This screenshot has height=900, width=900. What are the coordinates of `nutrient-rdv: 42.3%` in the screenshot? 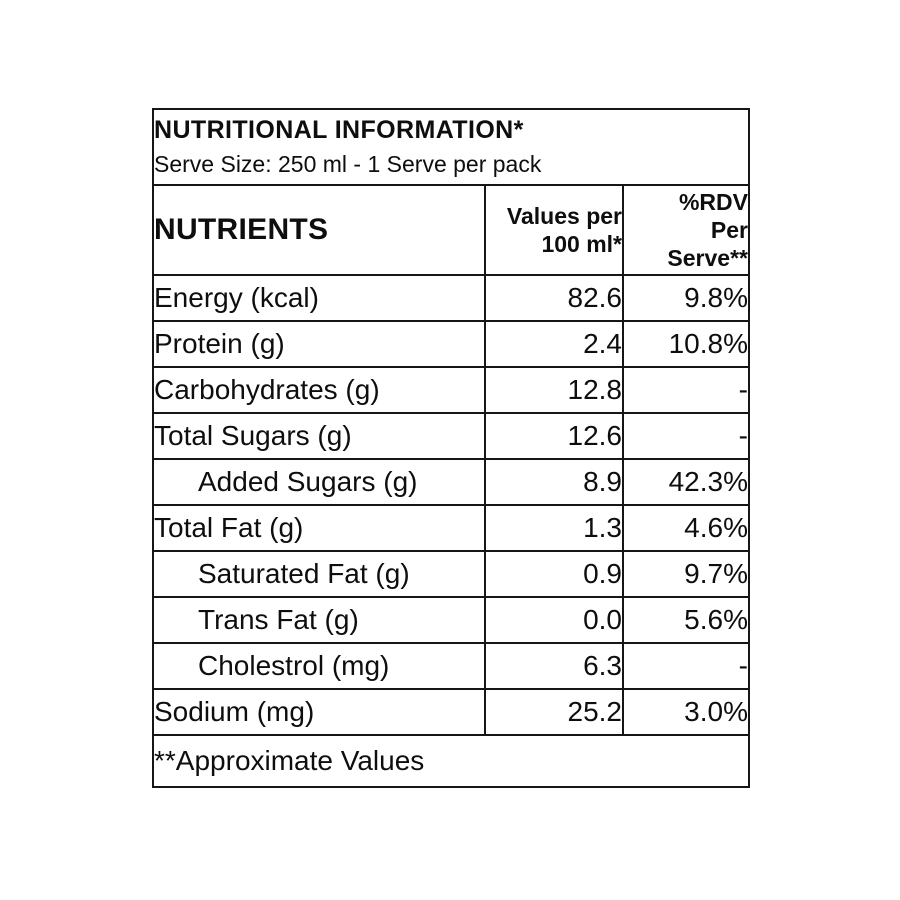 It's located at (686, 482).